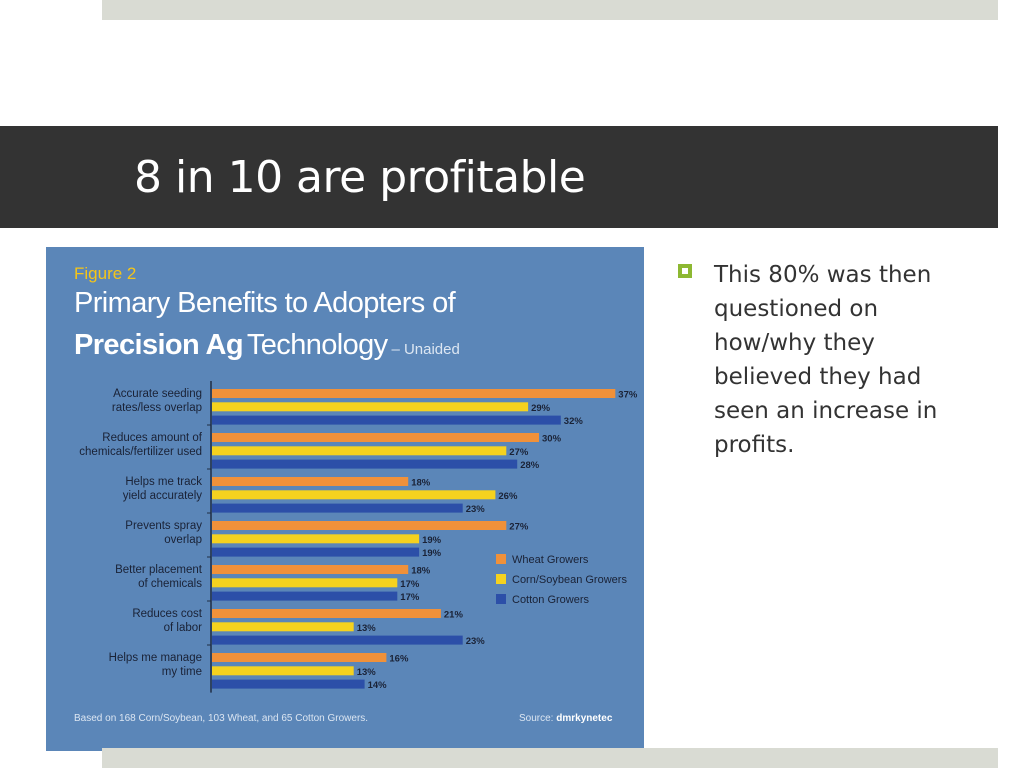 The width and height of the screenshot is (1024, 768). Describe the element at coordinates (170, 584) in the screenshot. I see `category-label: of chemicals` at that location.